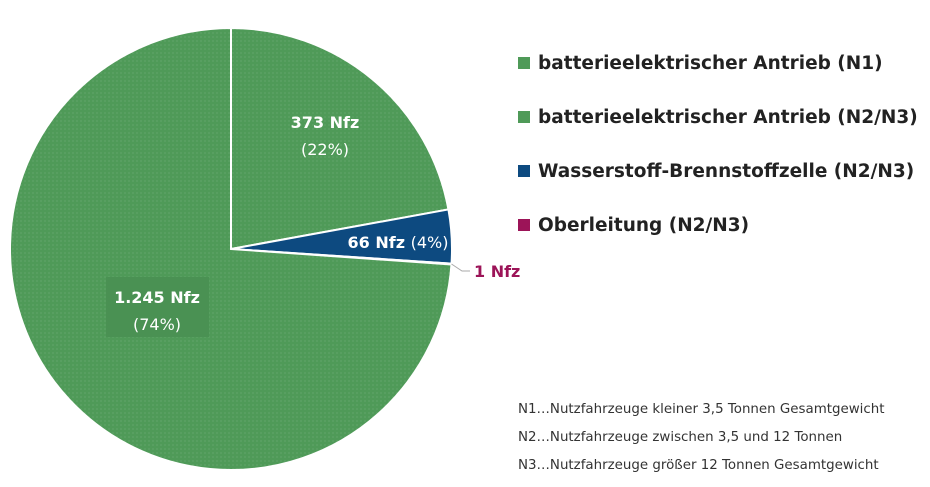 The height and width of the screenshot is (487, 930). What do you see at coordinates (644, 225) in the screenshot?
I see `legend-label: Oberleitung (N2/N3)` at bounding box center [644, 225].